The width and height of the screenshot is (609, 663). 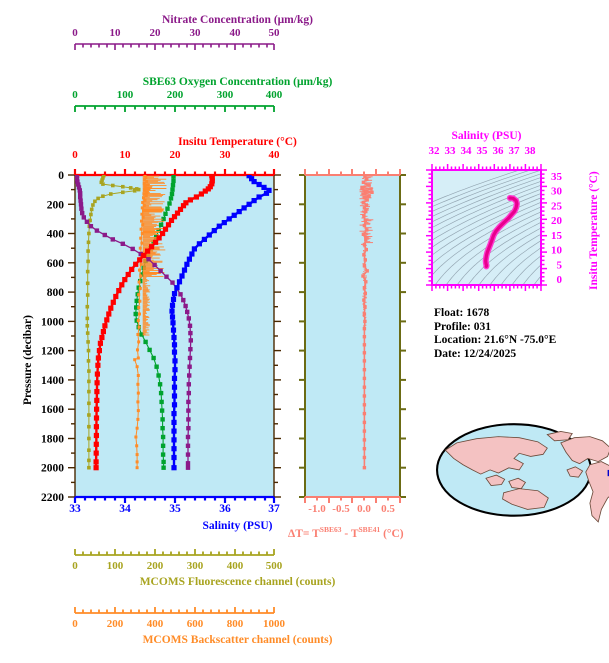 I want to click on svg-text: 1600, so click(x=52, y=410).